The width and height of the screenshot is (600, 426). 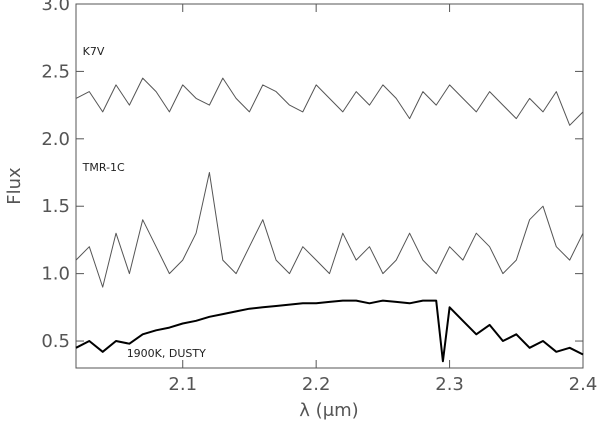 I want to click on y-tick-label: 0.5, so click(x=55, y=341).